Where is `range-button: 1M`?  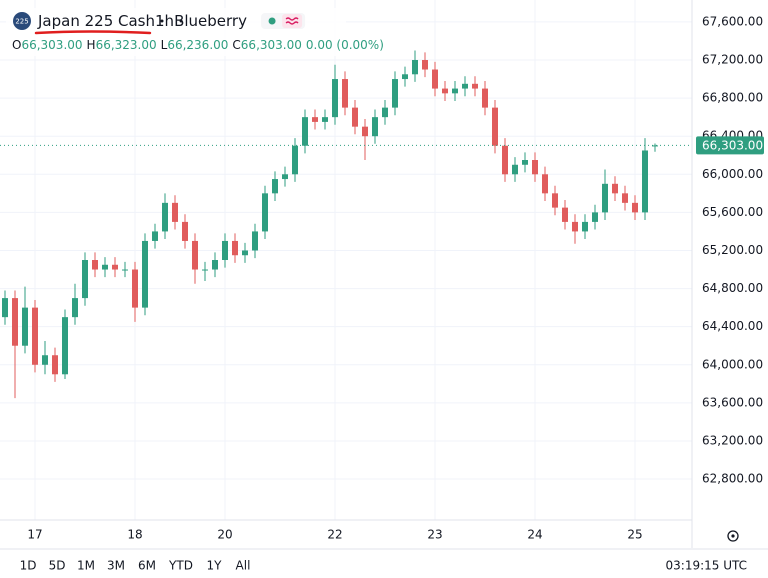
range-button: 1M is located at coordinates (86, 566).